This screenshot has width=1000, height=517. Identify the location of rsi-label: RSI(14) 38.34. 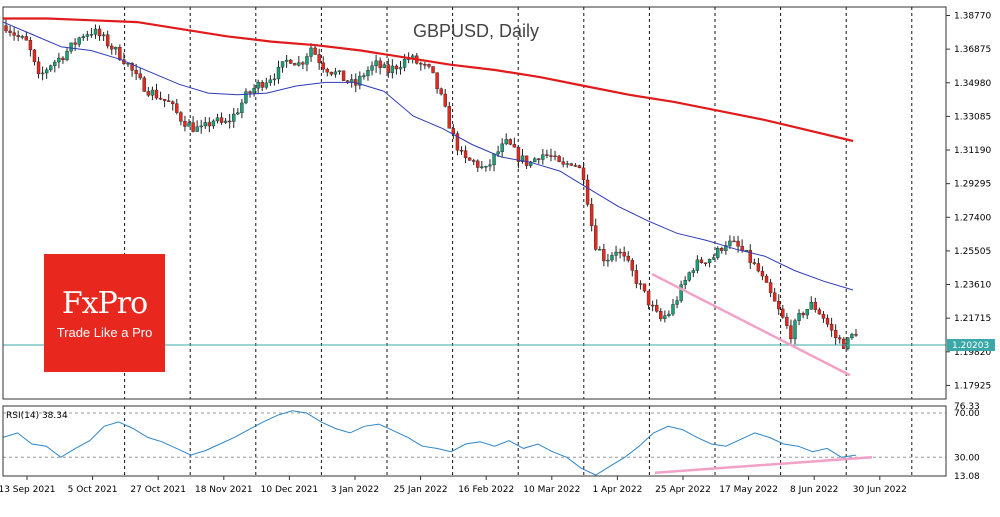
(37, 416).